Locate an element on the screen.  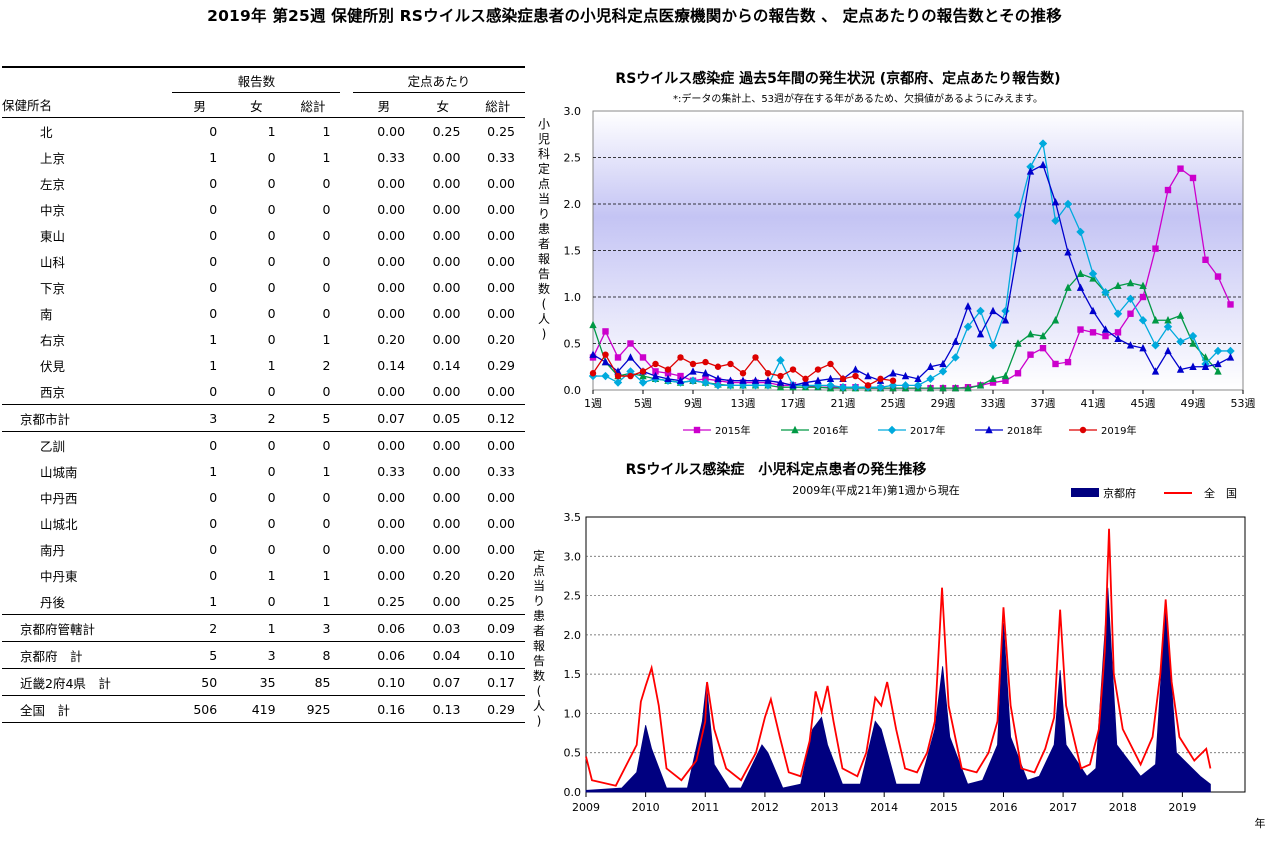
count-female: 1 is located at coordinates (256, 628).